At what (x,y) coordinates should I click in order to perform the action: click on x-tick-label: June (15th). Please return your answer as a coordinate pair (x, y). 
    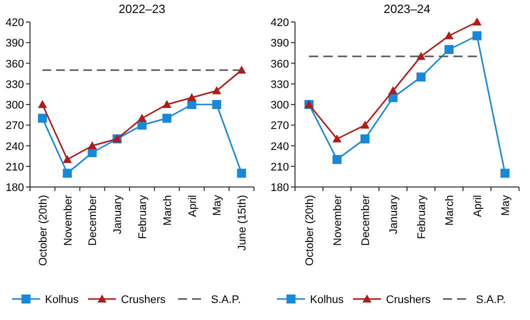
    Looking at the image, I should click on (242, 223).